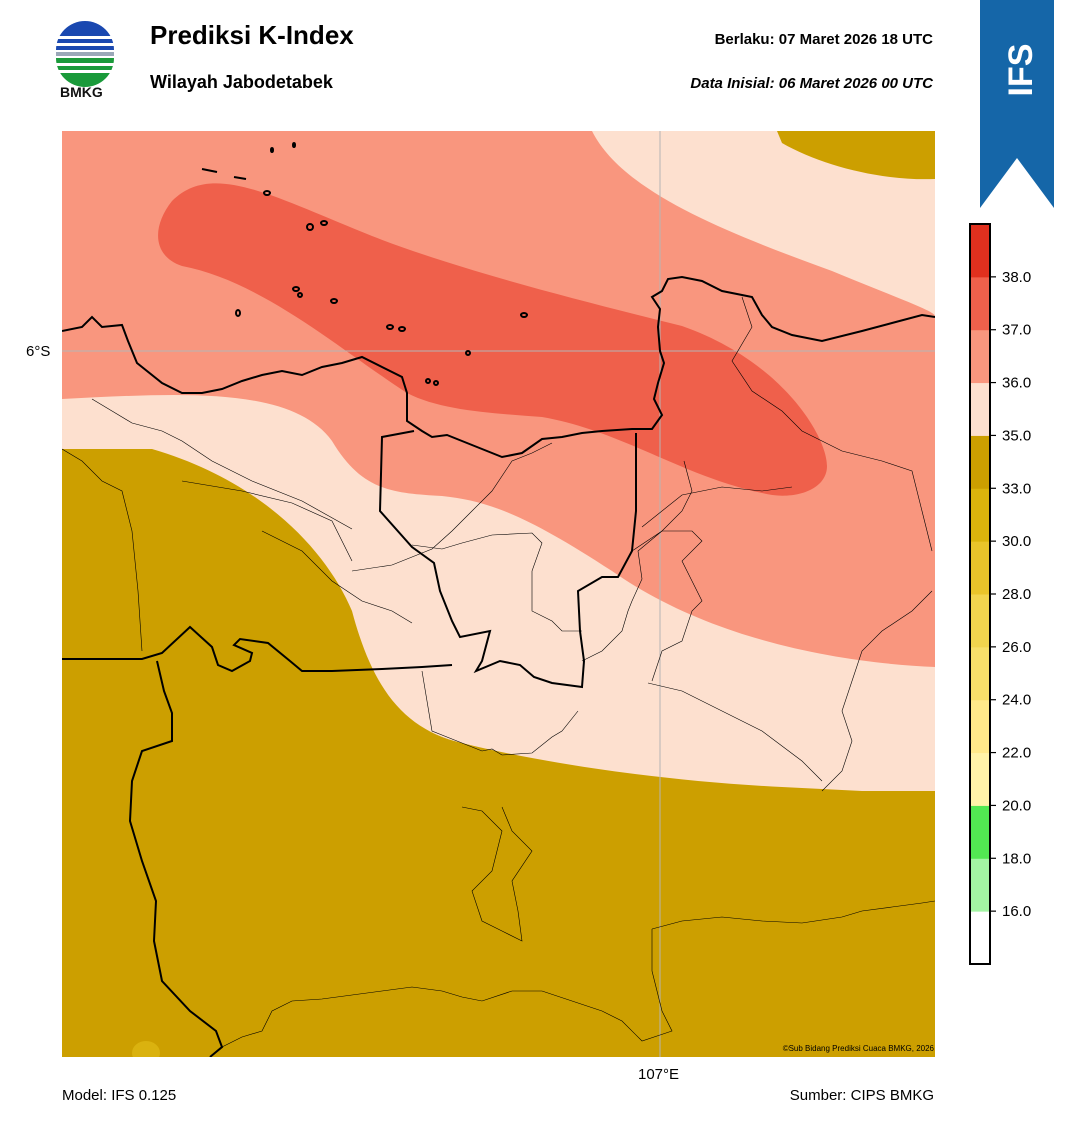 This screenshot has width=1072, height=1128. I want to click on colorbar-tick: 36.0, so click(1010, 383).